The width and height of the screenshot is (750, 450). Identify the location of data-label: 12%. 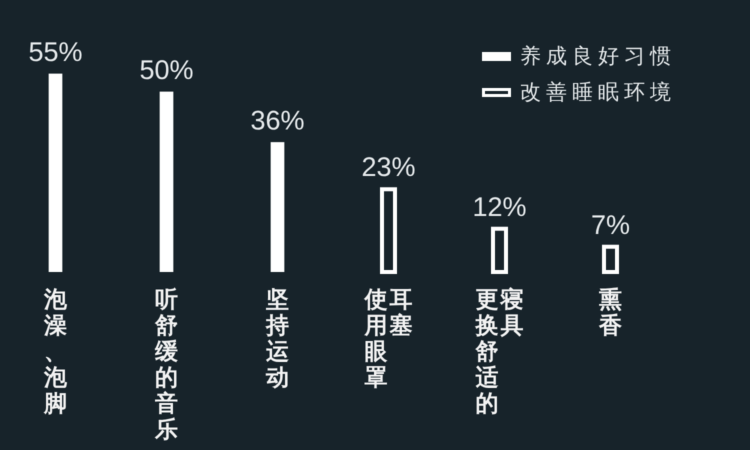
(499, 207).